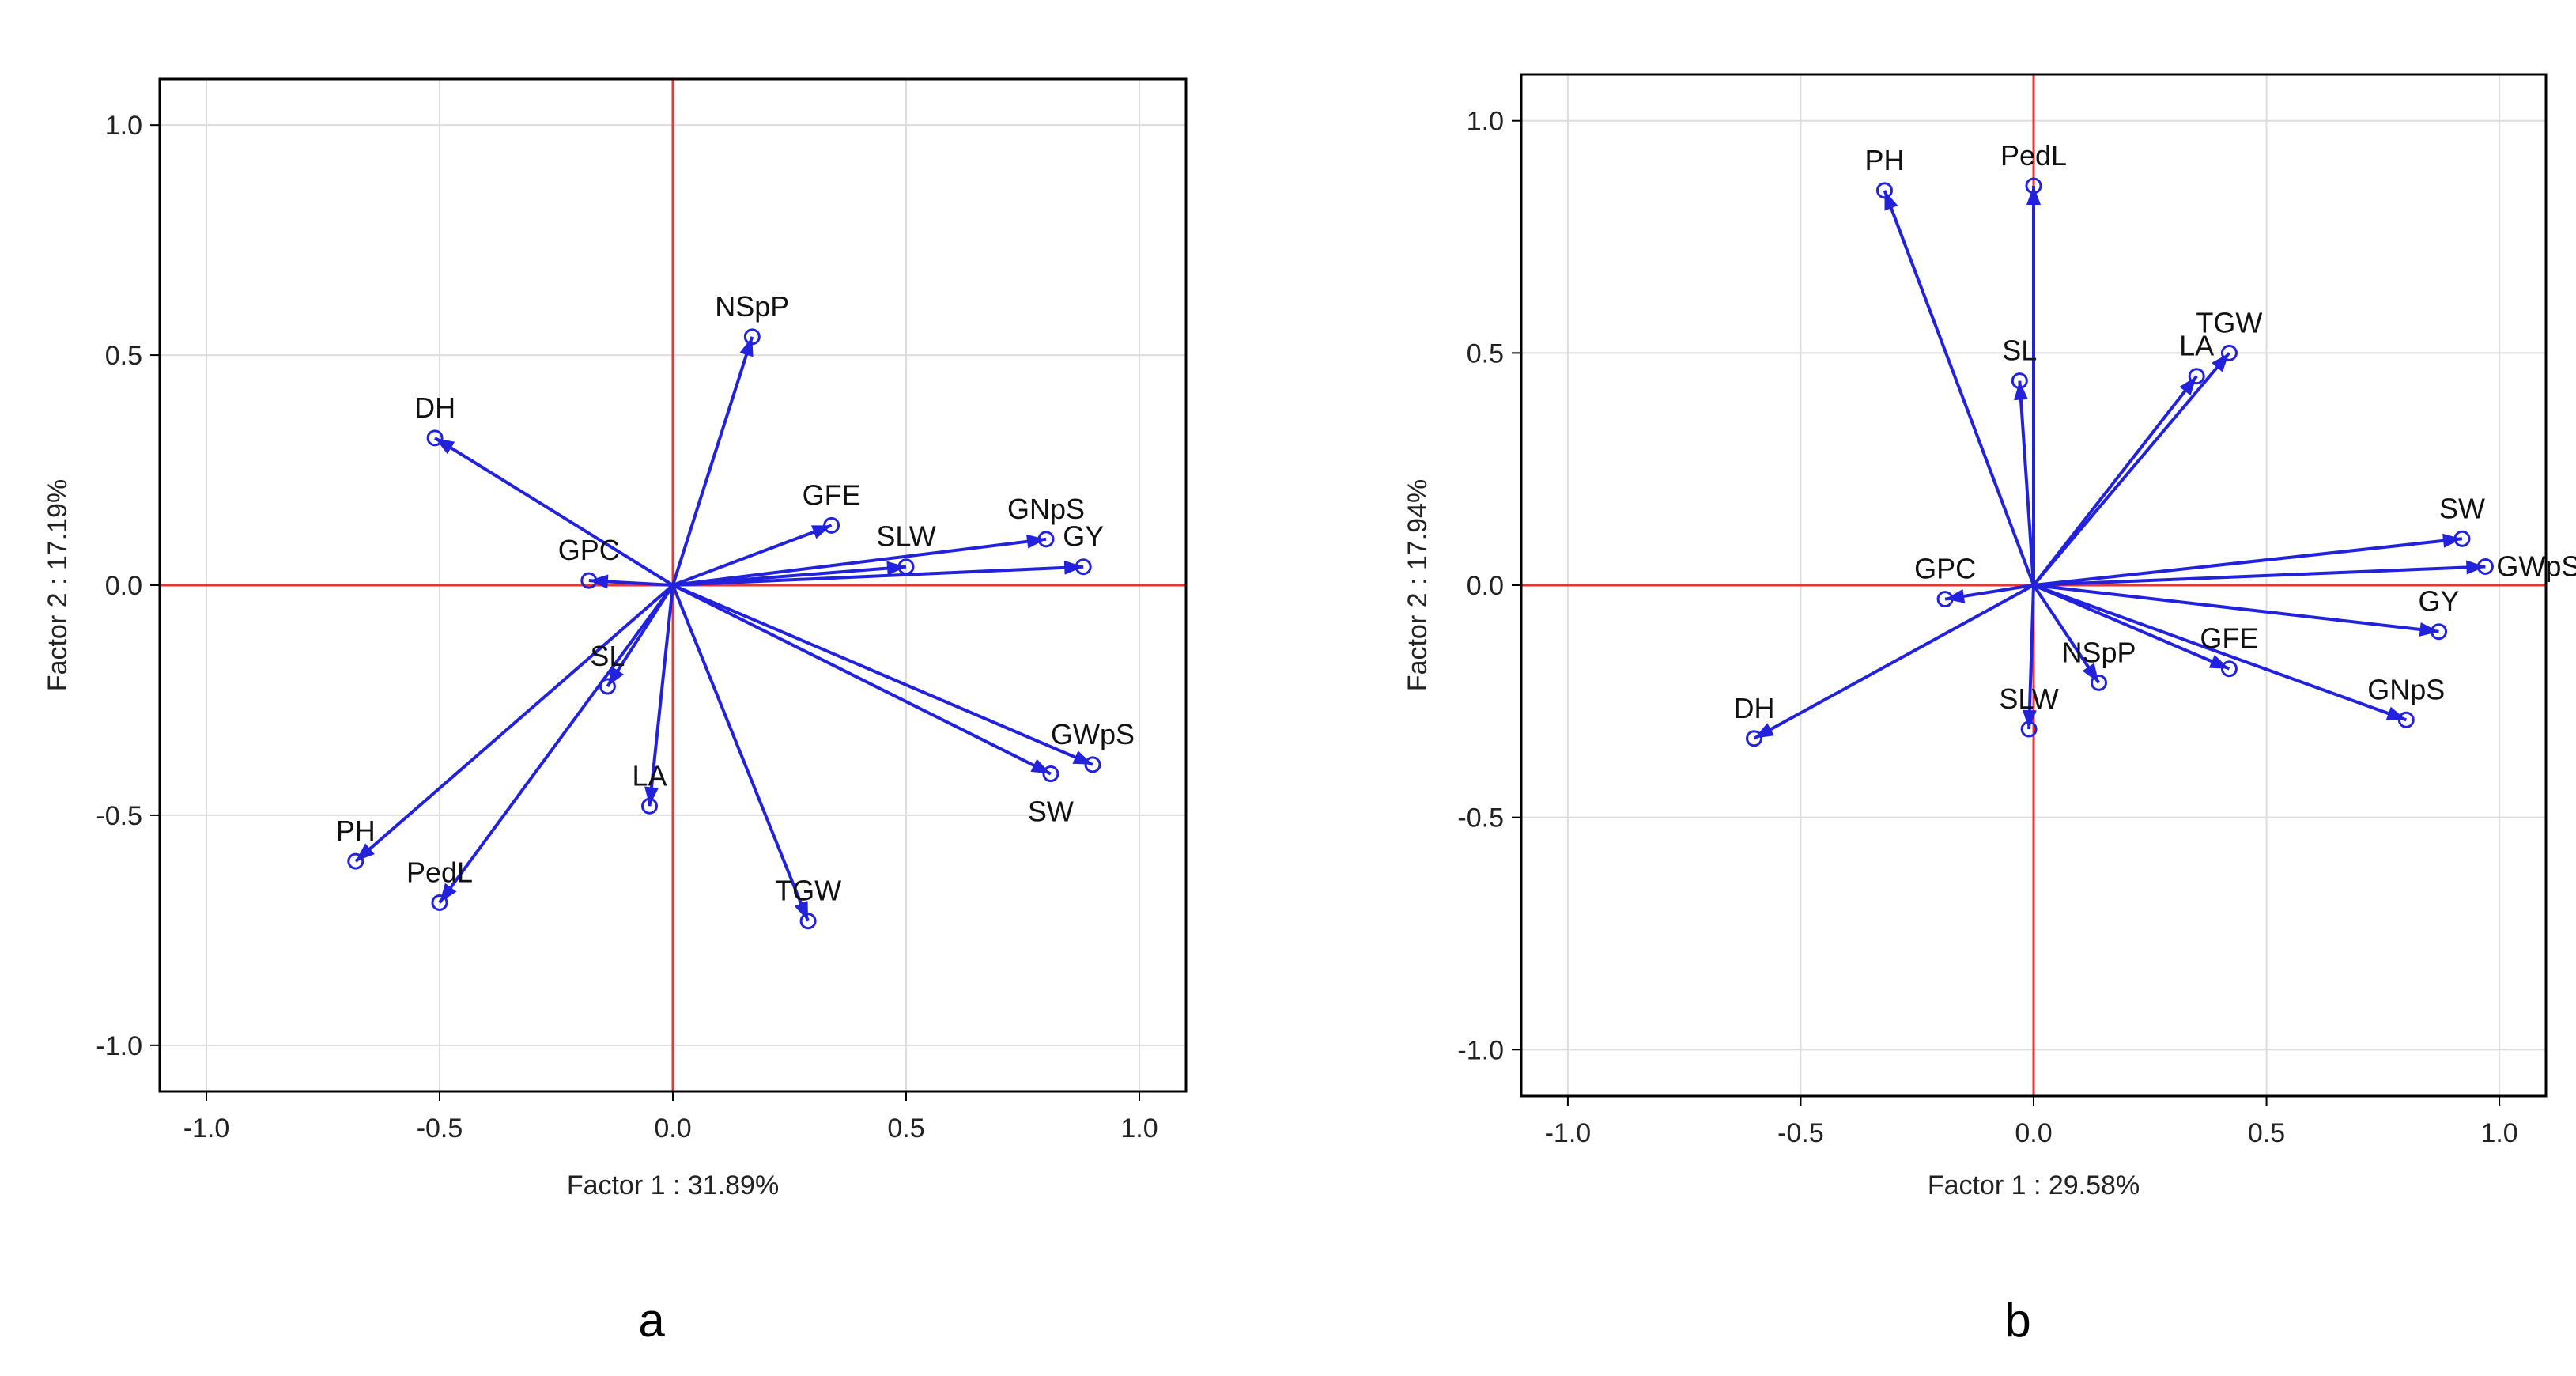 The width and height of the screenshot is (2576, 1376). What do you see at coordinates (556, 744) in the screenshot?
I see `vector-pedl` at bounding box center [556, 744].